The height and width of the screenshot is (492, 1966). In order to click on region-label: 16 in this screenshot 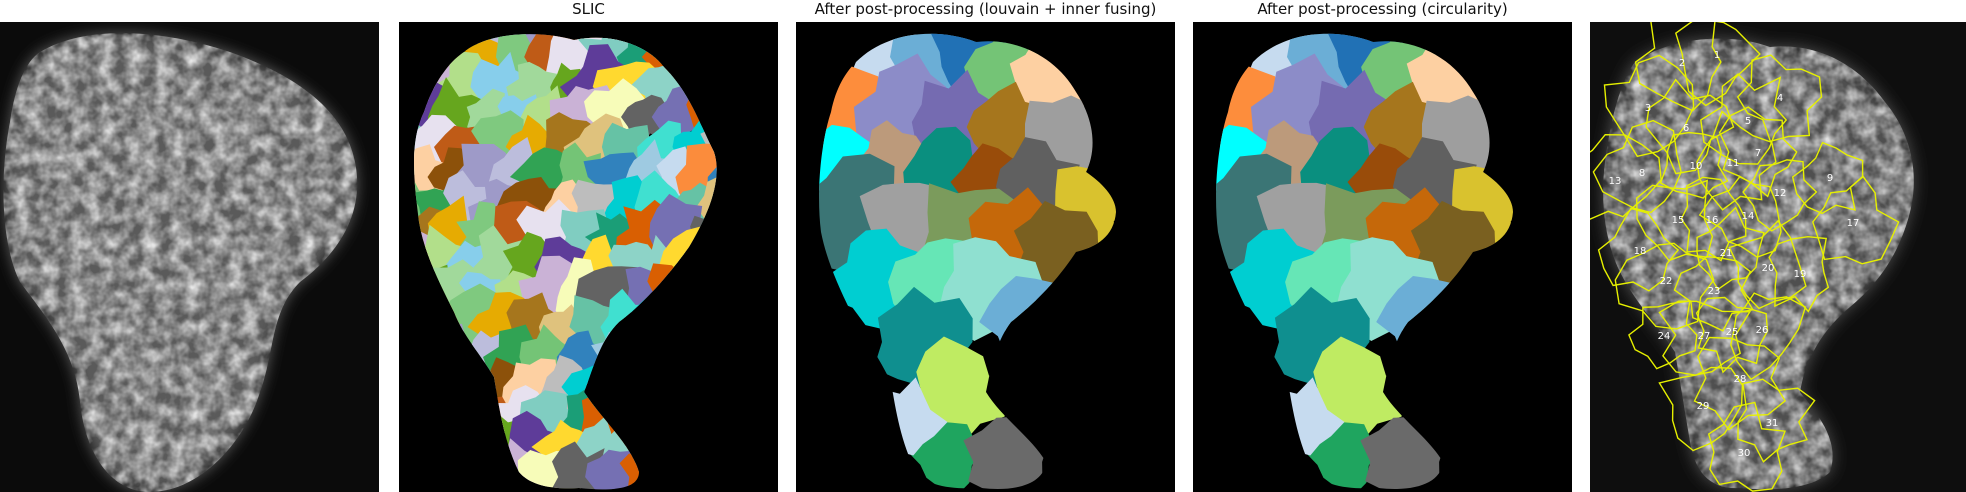, I will do `click(1712, 220)`.